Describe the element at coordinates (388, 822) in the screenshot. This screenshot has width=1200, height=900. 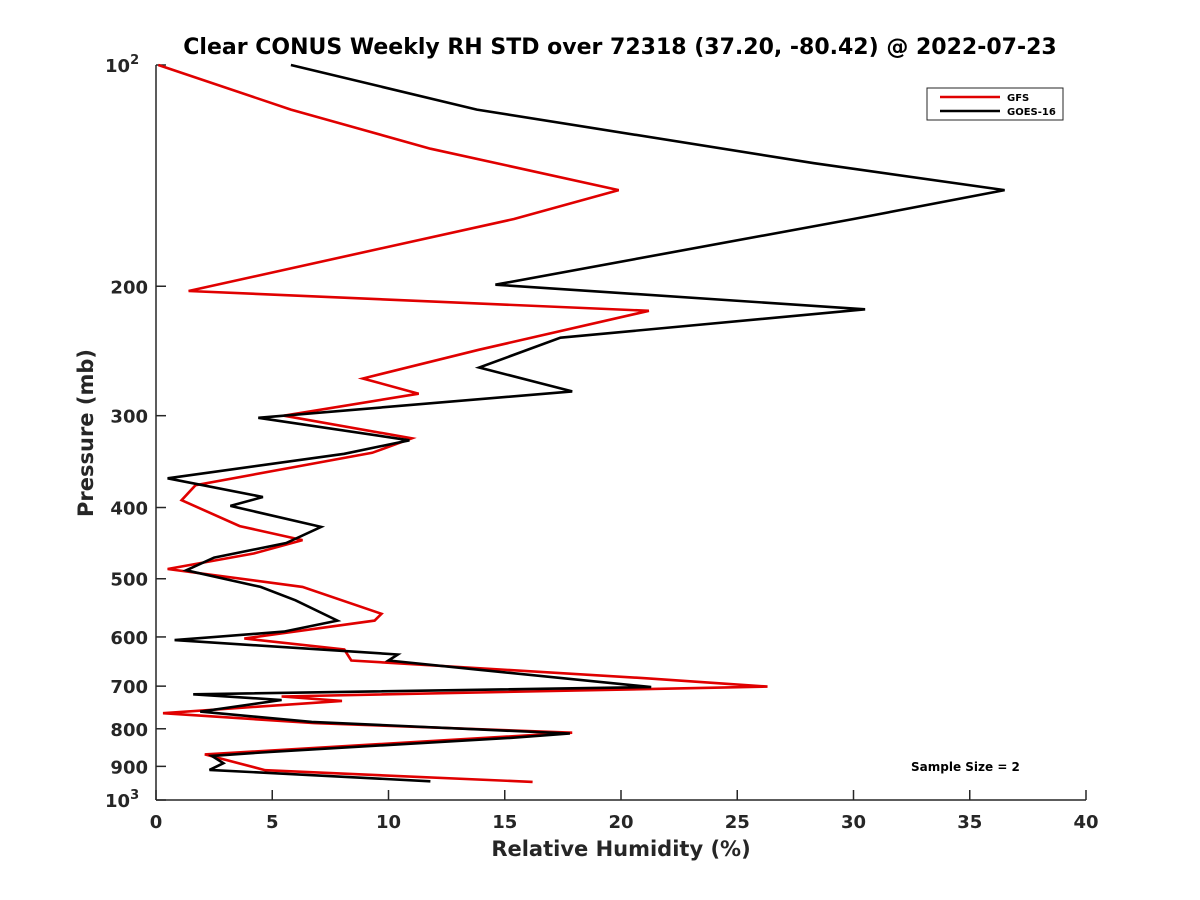
I see `x-tick-label: 10` at that location.